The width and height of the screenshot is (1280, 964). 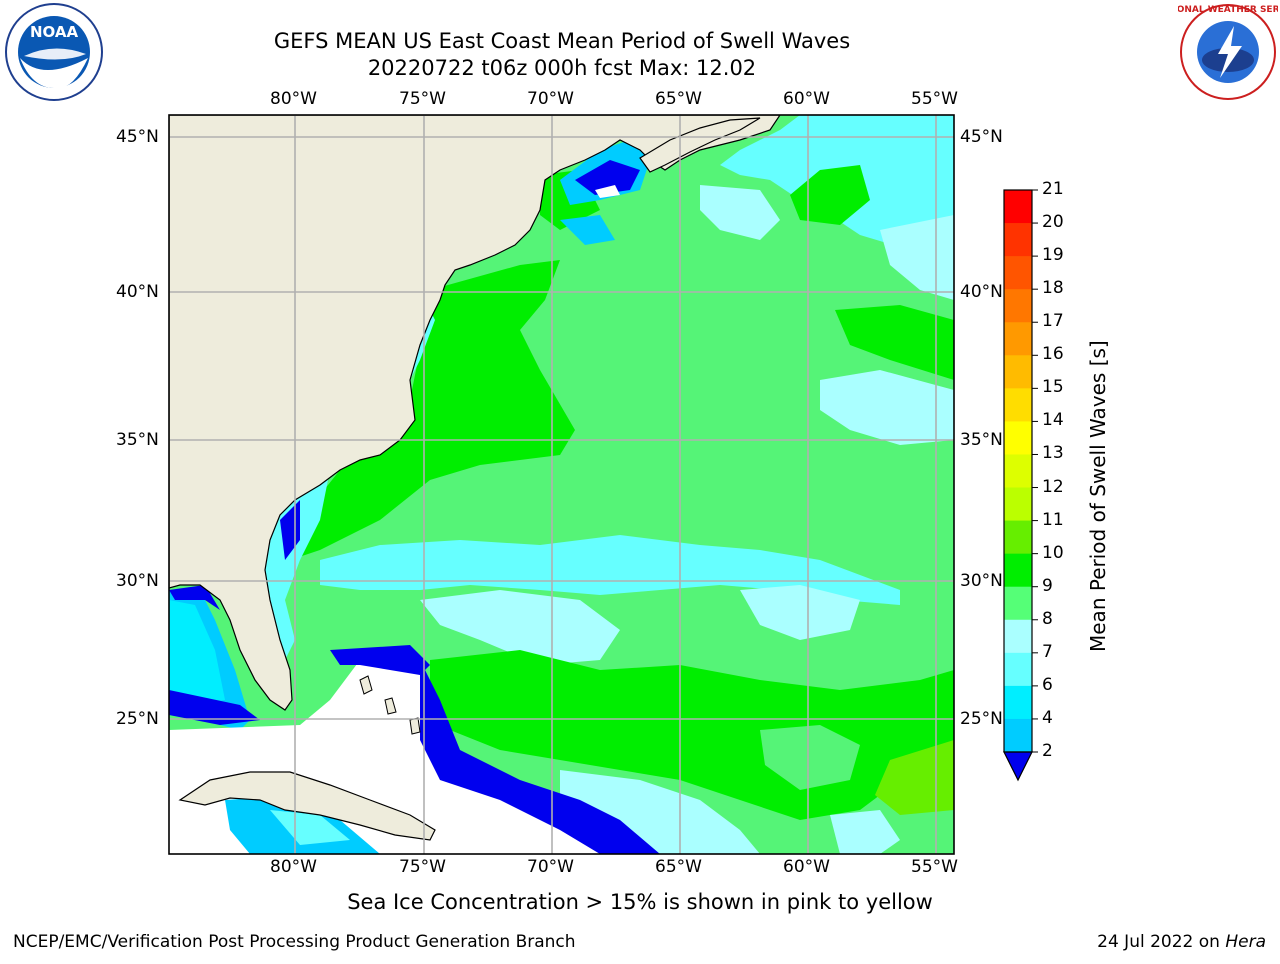 What do you see at coordinates (550, 867) in the screenshot?
I see `lon-label-bottom: 70°W` at bounding box center [550, 867].